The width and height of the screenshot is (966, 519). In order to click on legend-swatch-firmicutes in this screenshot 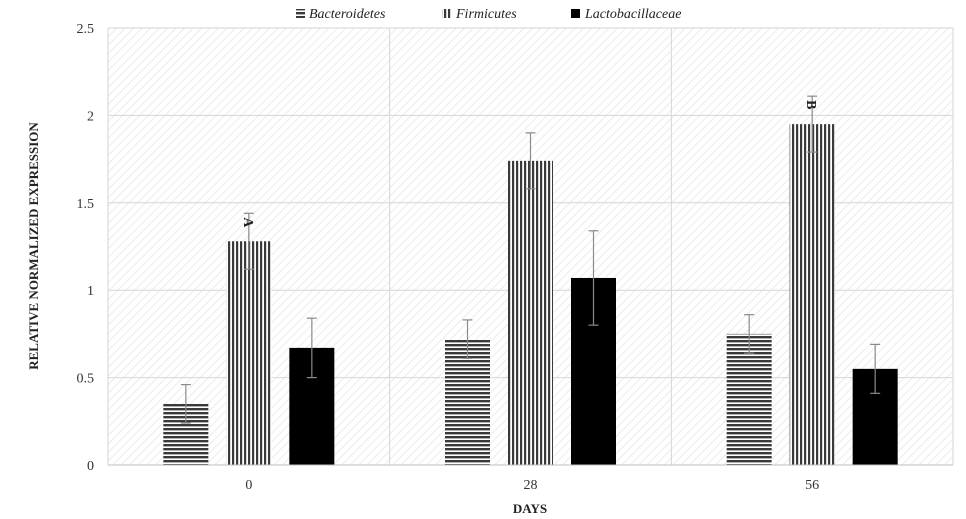, I will do `click(446, 13)`.